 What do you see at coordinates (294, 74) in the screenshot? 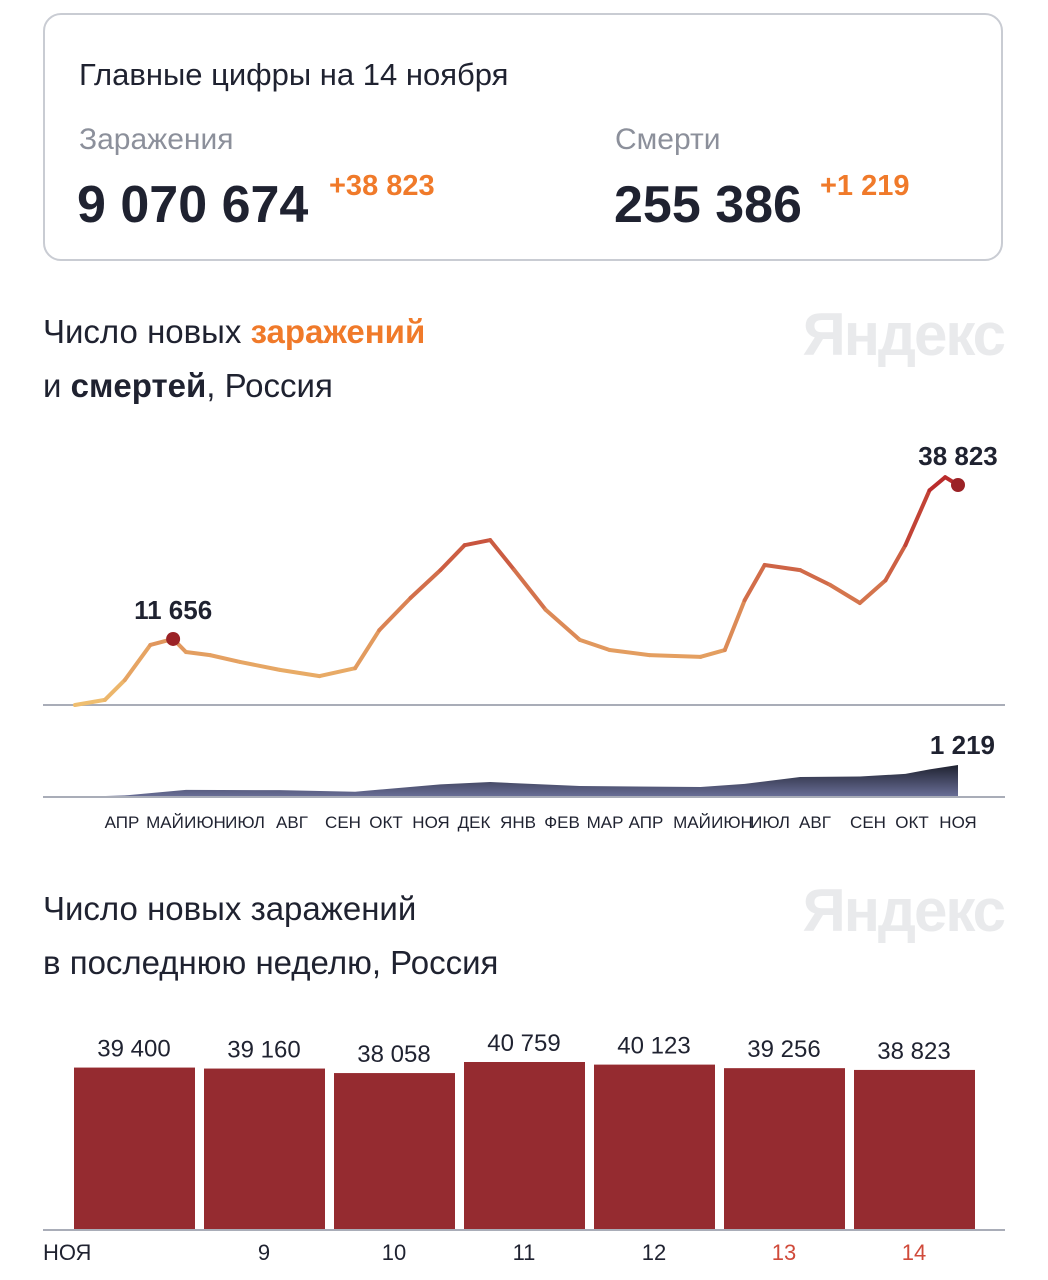
I see `summary-title: Главные цифры на 14 ноября` at bounding box center [294, 74].